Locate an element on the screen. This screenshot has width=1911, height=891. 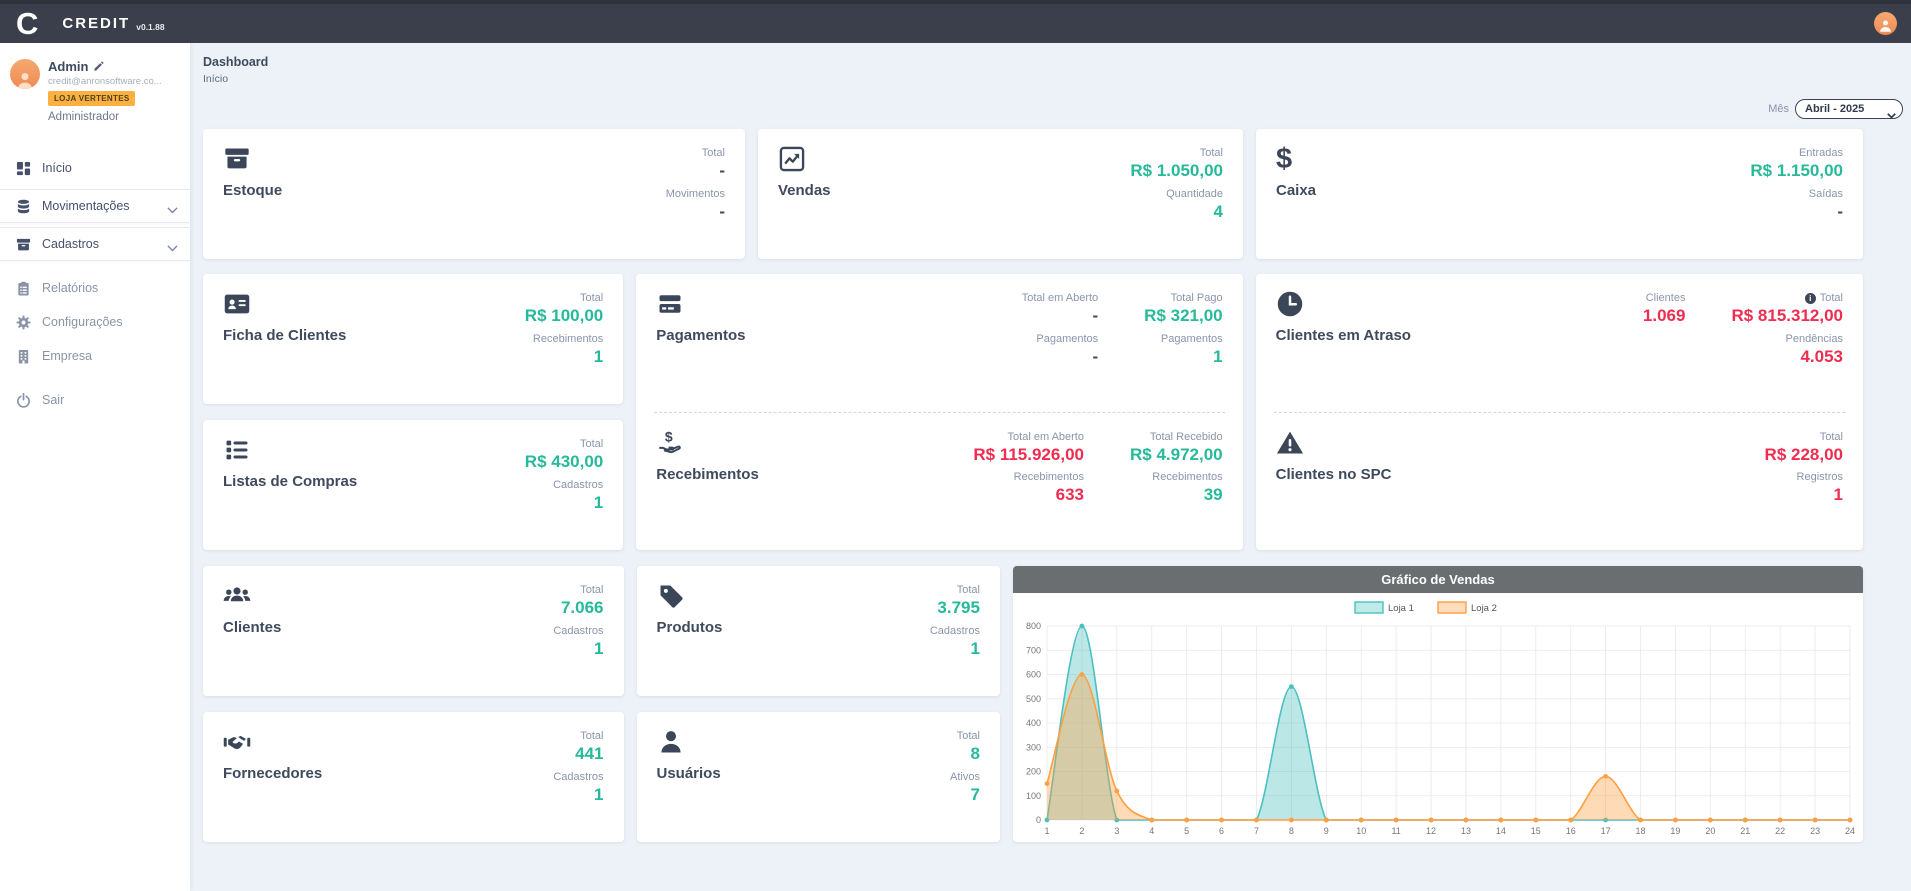
card-title: Recebimentos is located at coordinates (707, 474).